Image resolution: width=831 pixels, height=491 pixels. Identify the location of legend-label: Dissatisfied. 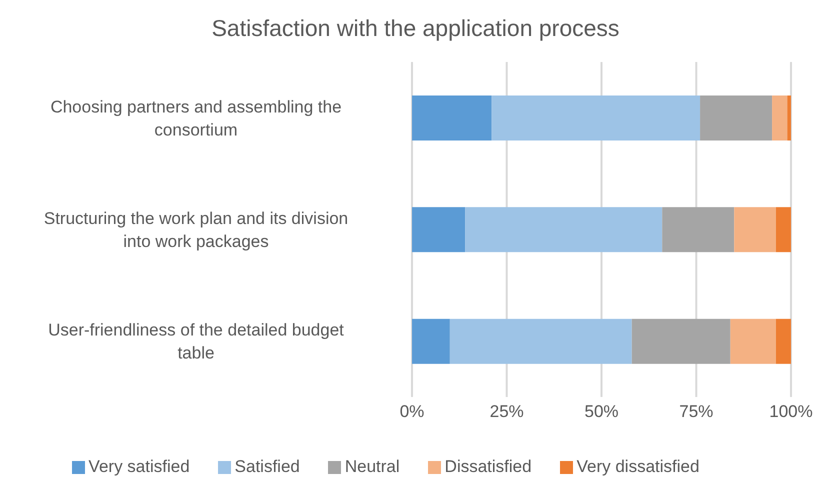
(488, 466).